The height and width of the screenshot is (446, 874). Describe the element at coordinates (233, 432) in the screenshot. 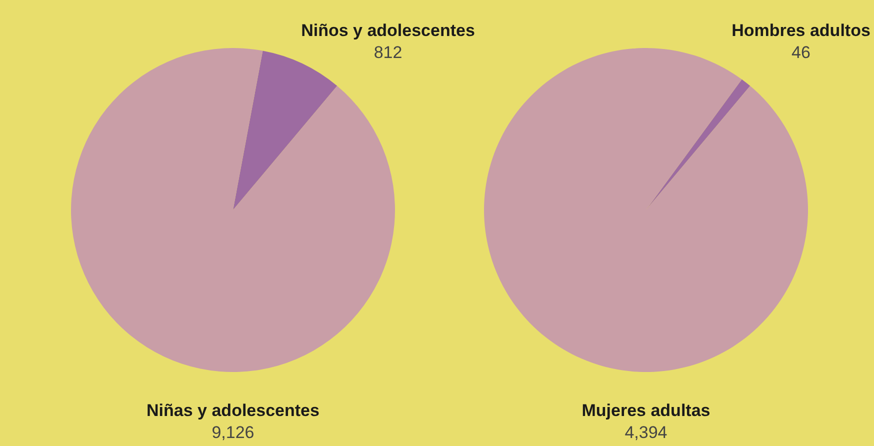

I see `data-label: 9,126` at that location.